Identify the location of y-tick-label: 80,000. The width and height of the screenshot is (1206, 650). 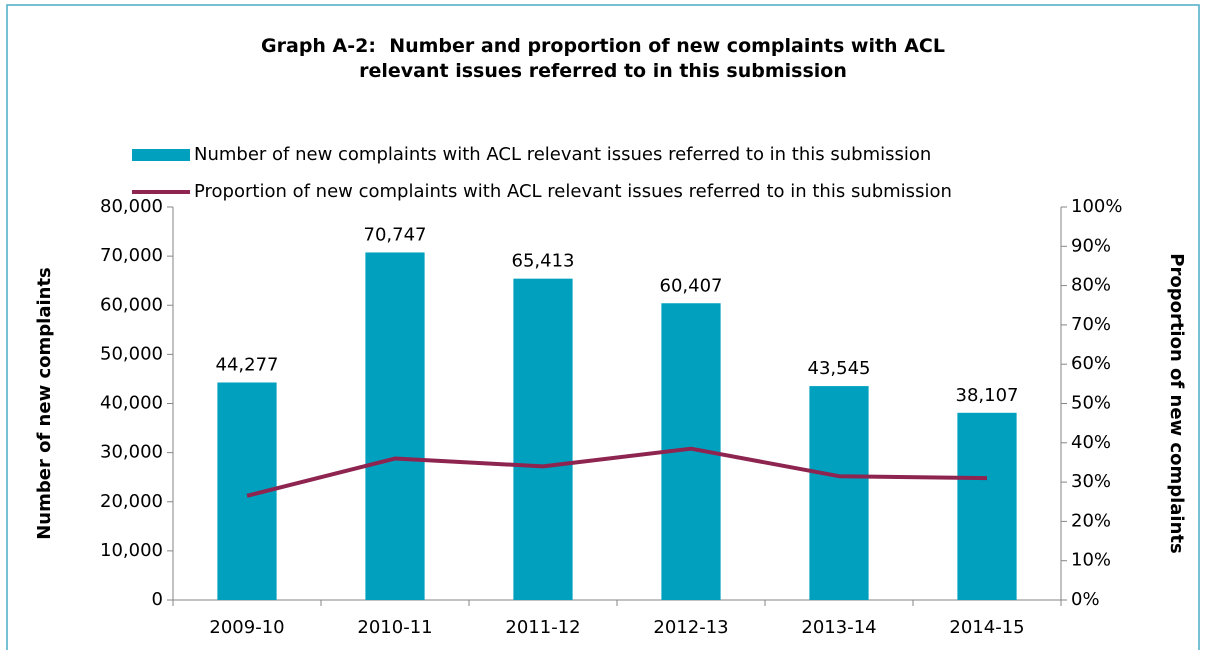
(131, 206).